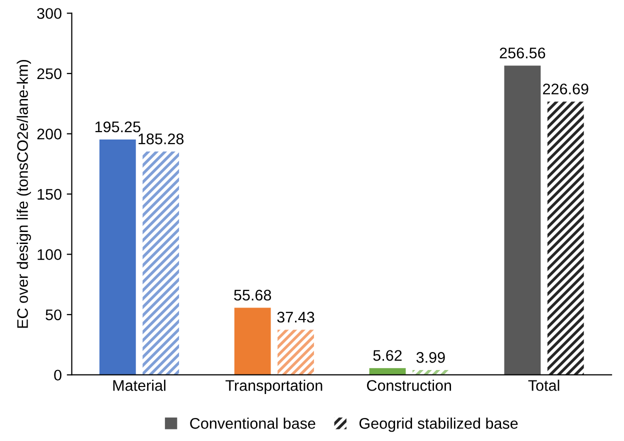  Describe the element at coordinates (117, 126) in the screenshot. I see `data-label: 195.25` at that location.